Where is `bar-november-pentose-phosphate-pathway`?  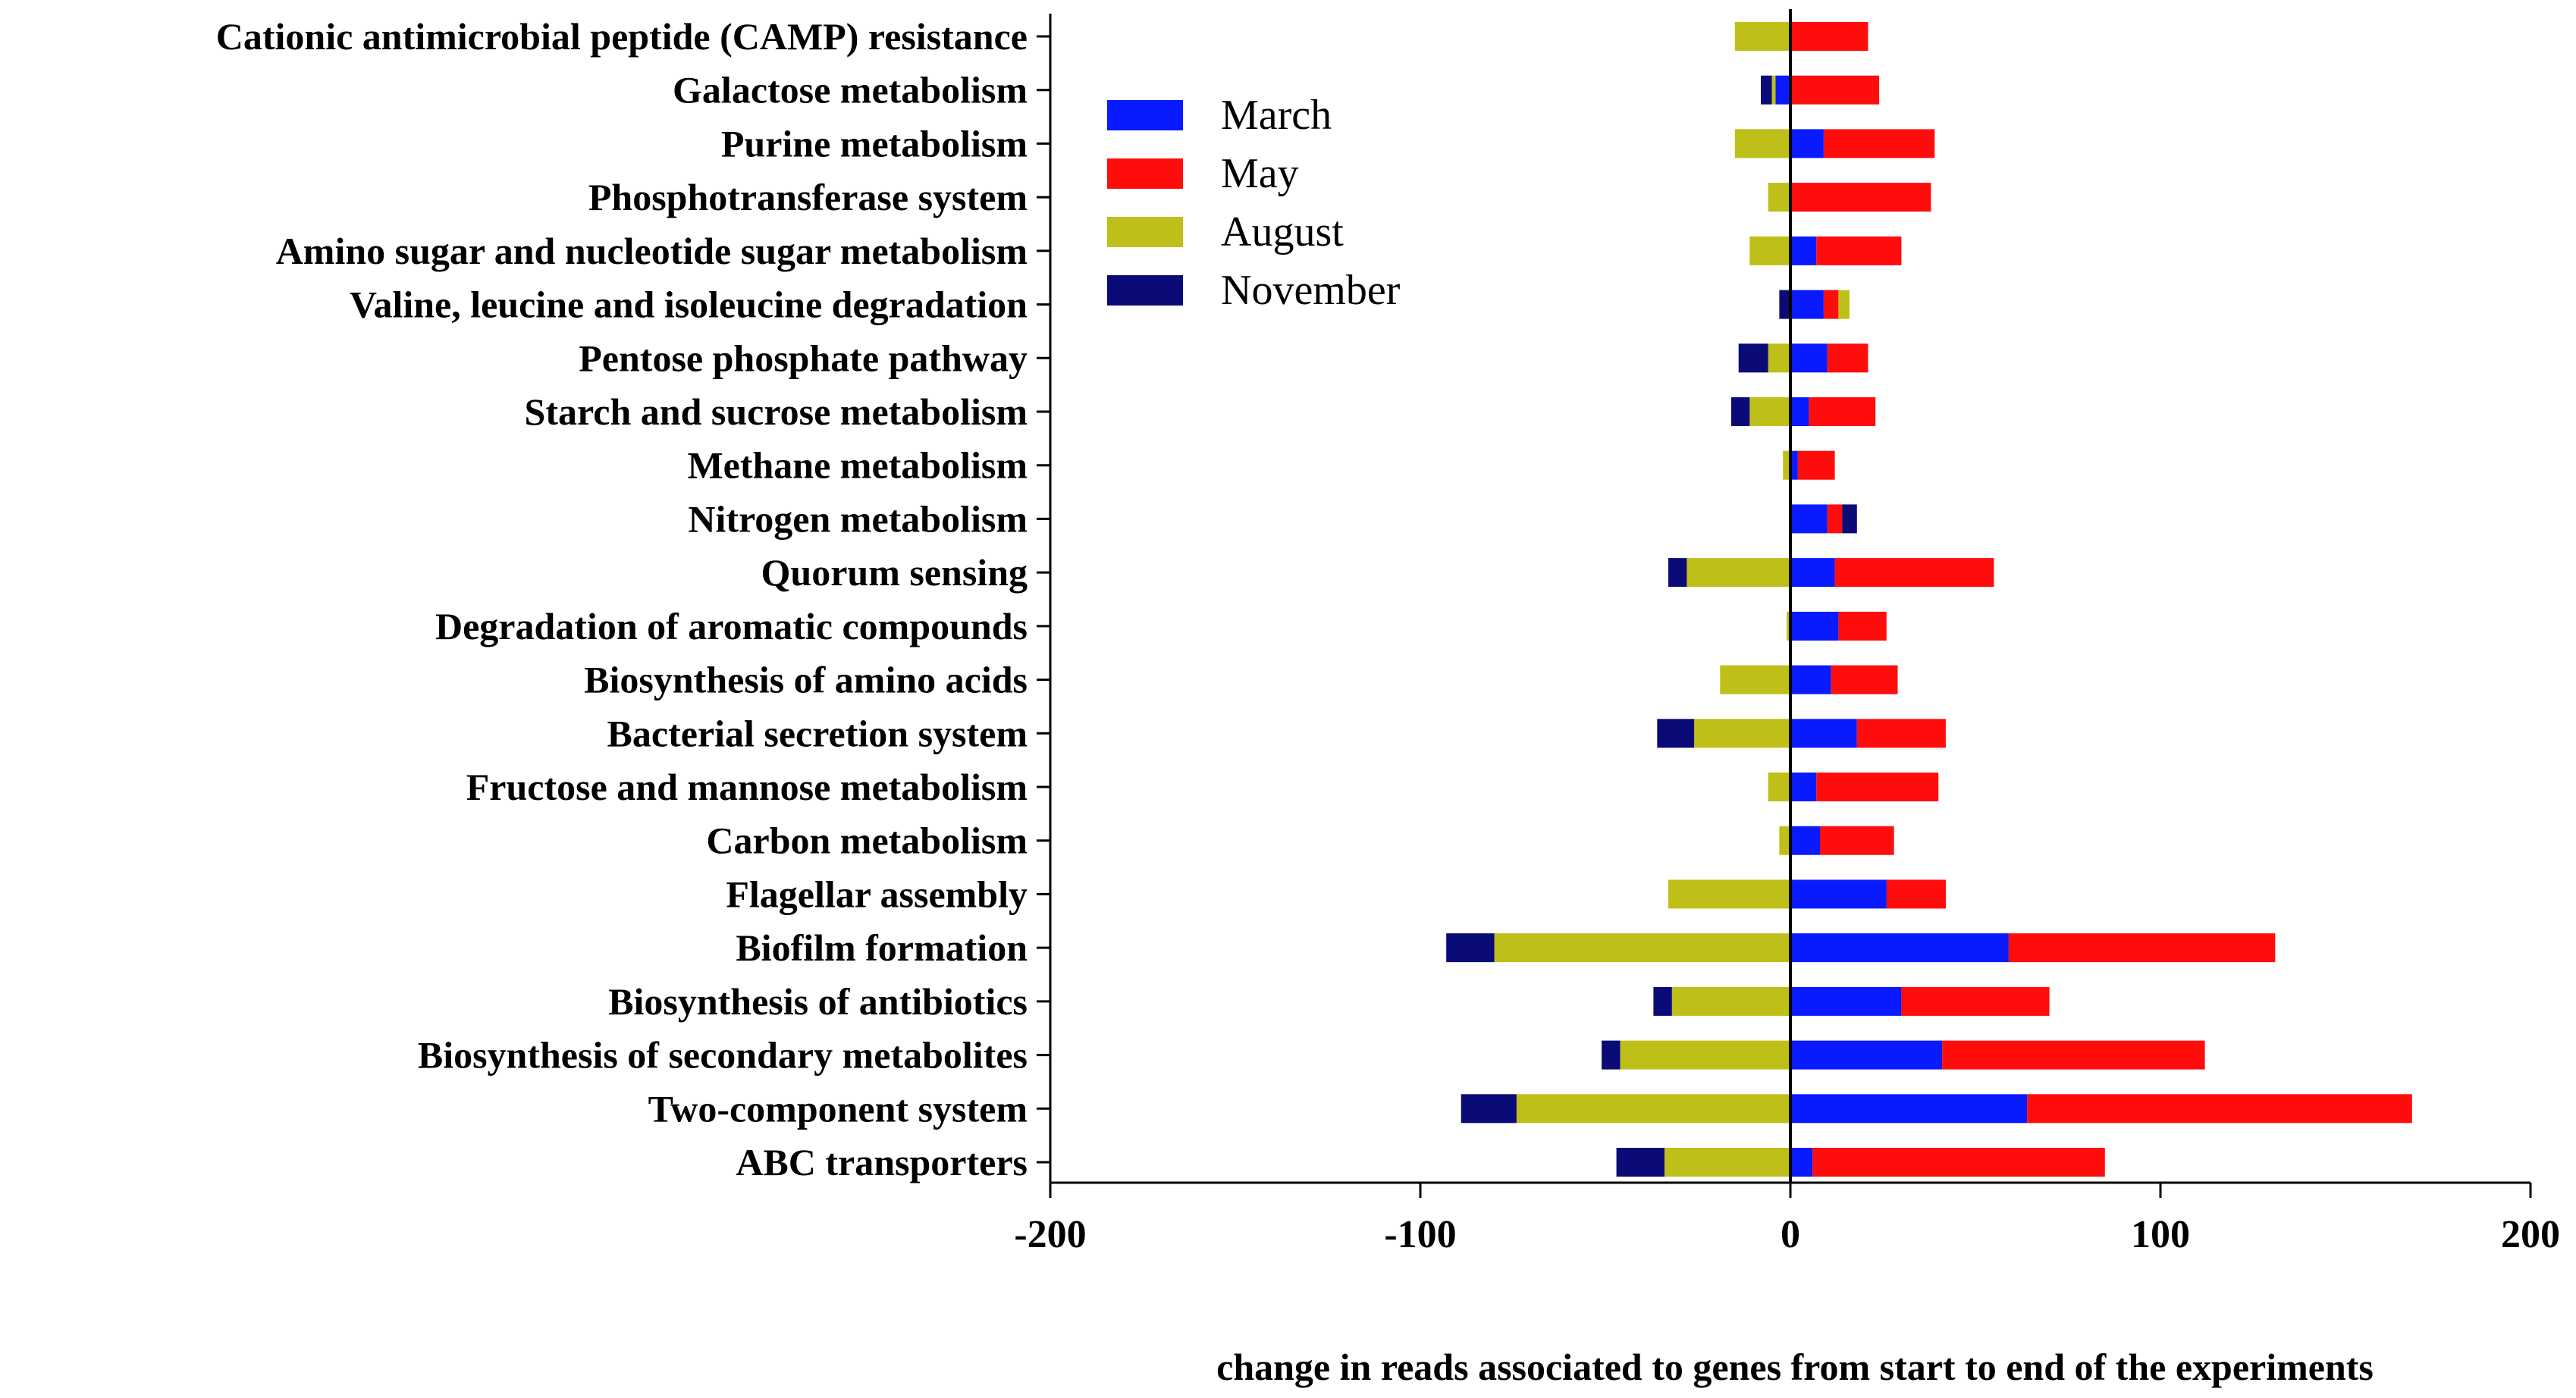 bar-november-pentose-phosphate-pathway is located at coordinates (1753, 358).